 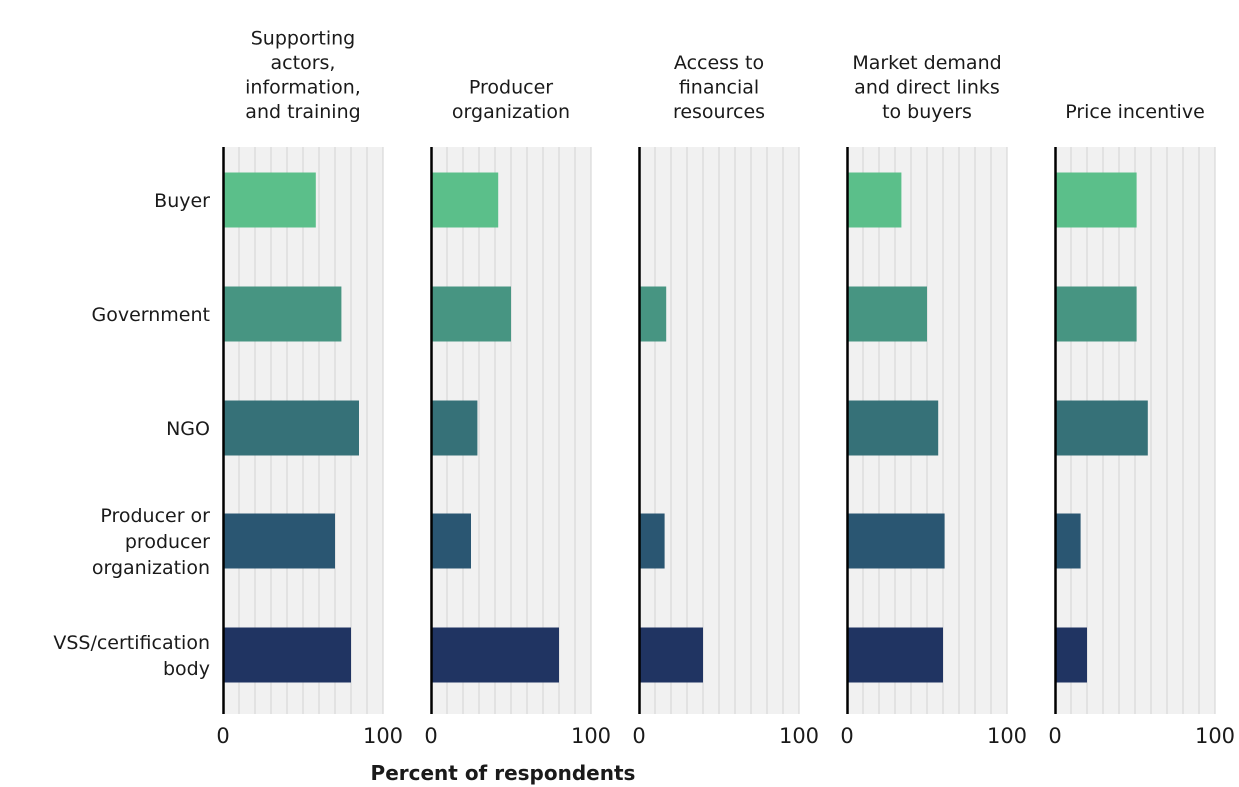 I want to click on category-label: Government, so click(x=151, y=315).